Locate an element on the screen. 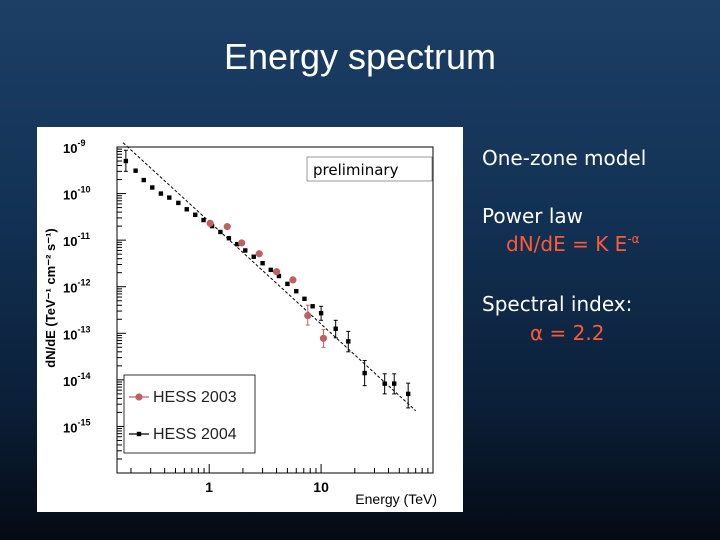 The height and width of the screenshot is (540, 720). annotation-text: preliminary is located at coordinates (356, 170).